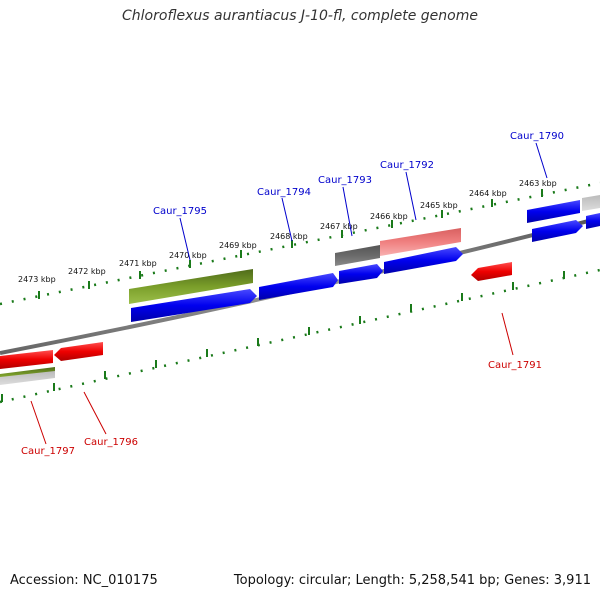 The height and width of the screenshot is (600, 600). What do you see at coordinates (87, 271) in the screenshot?
I see `tick-label: 2472 kbp` at bounding box center [87, 271].